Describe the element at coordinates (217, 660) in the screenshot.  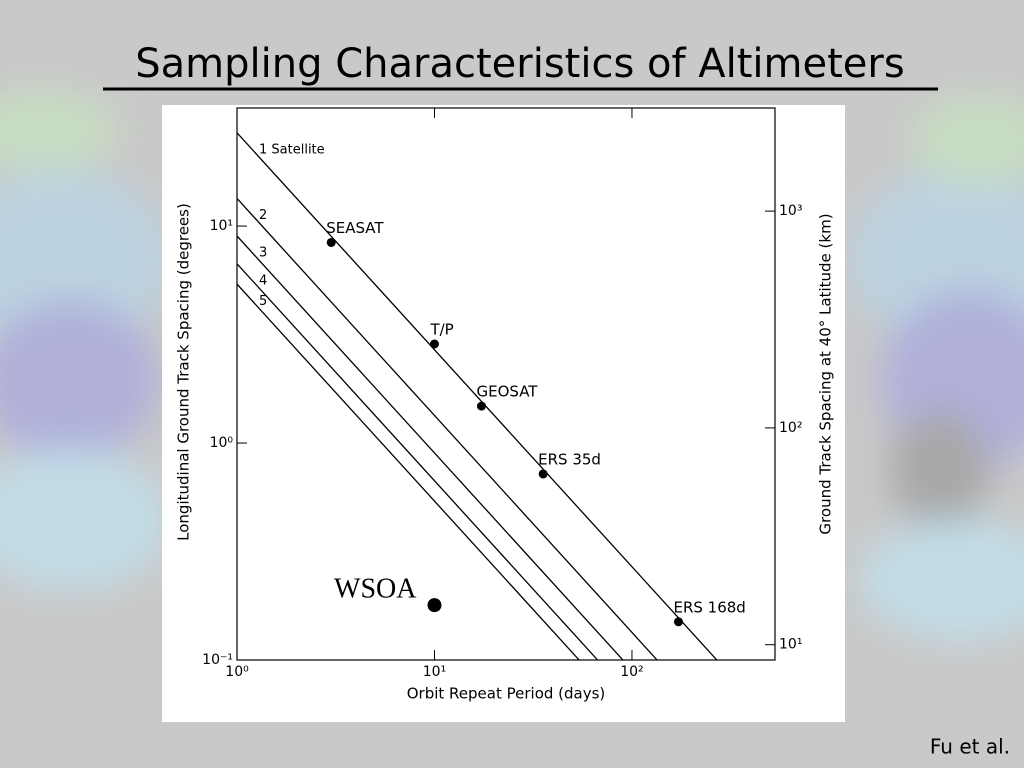
I see `y-tick-label: 10⁻¹` at that location.